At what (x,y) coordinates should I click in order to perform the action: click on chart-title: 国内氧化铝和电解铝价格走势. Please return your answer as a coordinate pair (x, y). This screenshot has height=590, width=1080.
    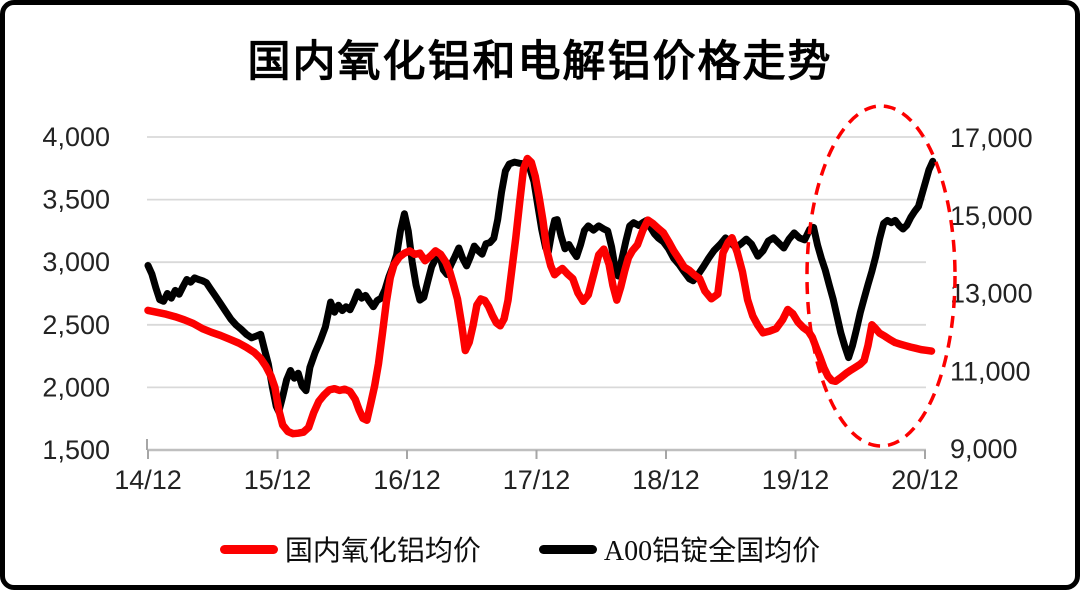
    Looking at the image, I should click on (540, 62).